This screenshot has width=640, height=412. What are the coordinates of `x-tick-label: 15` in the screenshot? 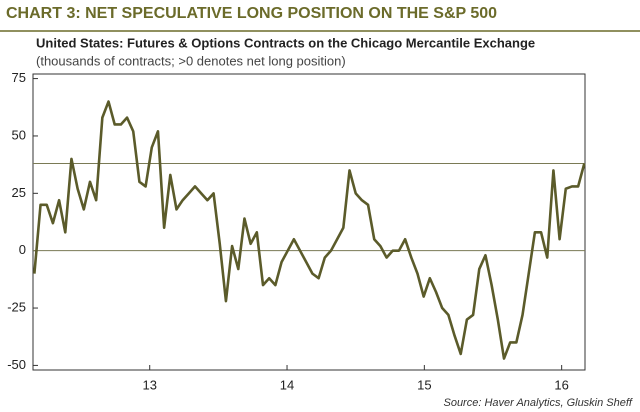 It's located at (424, 384).